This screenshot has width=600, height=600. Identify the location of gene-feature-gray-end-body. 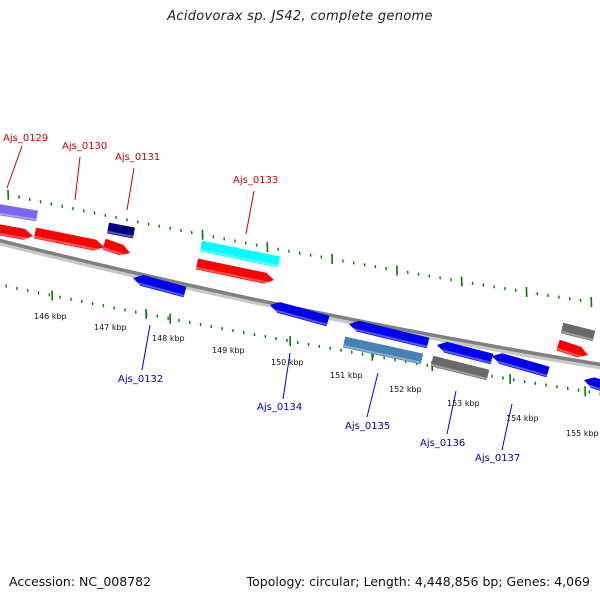
(578, 332).